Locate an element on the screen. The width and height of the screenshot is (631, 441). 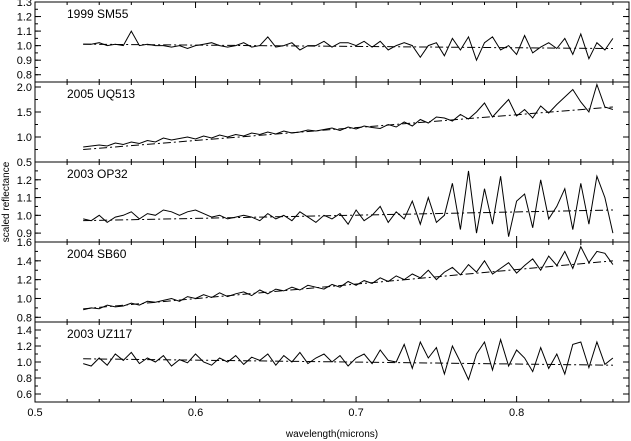
y-tick-label: 0.5 is located at coordinates (24, 163).